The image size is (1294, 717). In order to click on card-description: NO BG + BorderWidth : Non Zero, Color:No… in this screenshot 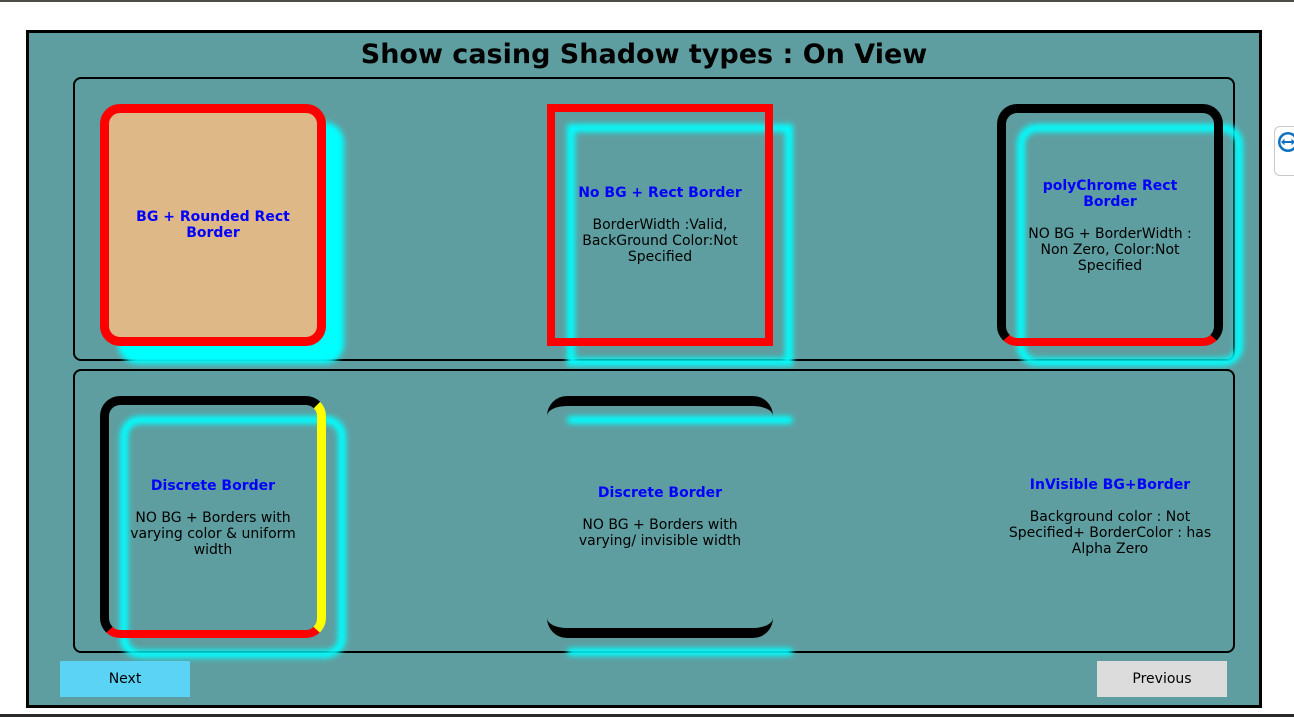, I will do `click(1110, 249)`.